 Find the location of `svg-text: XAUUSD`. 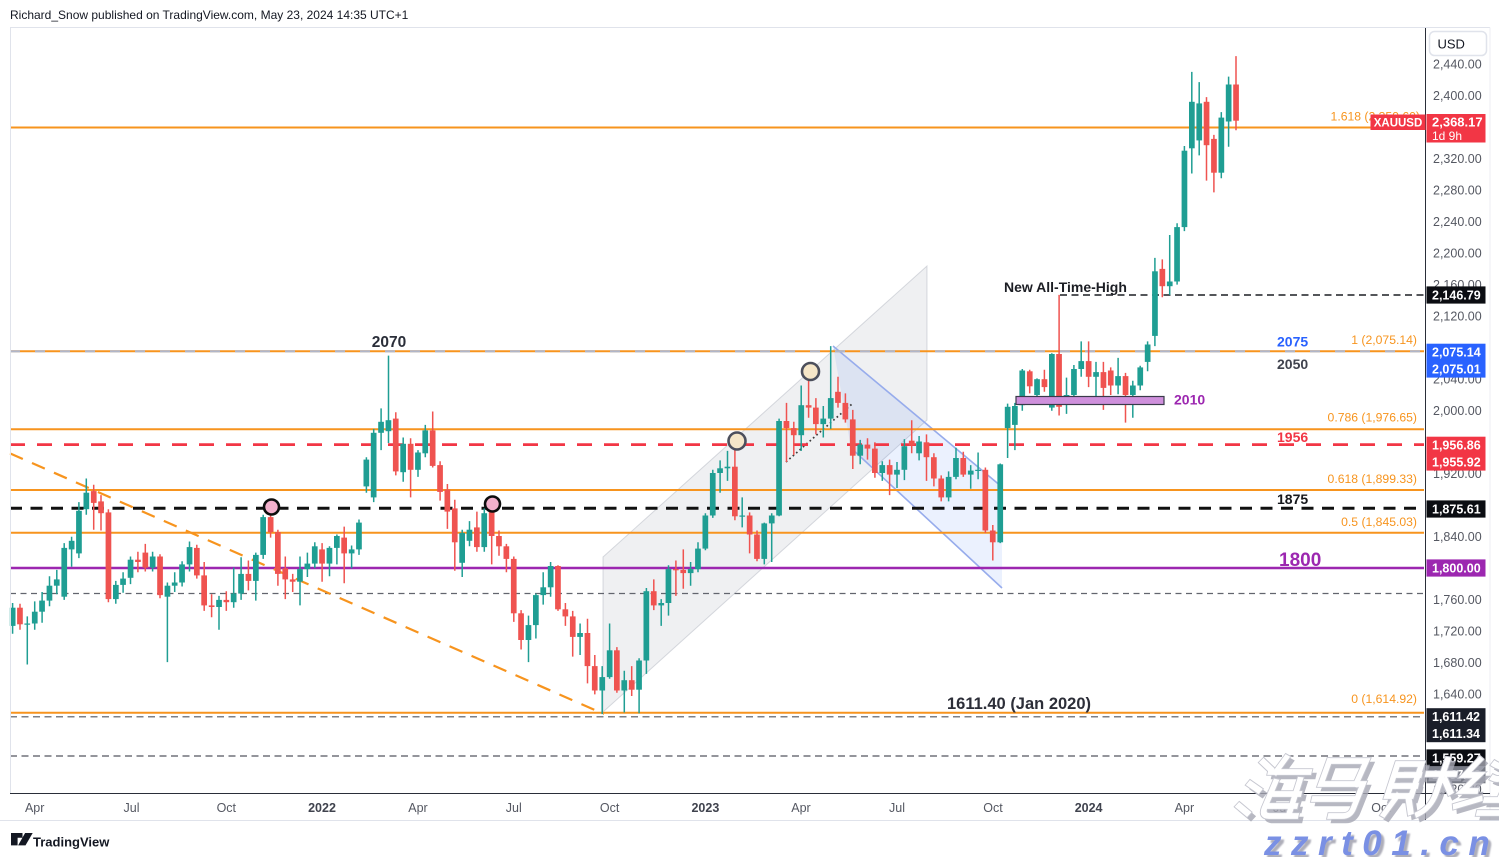

svg-text: XAUUSD is located at coordinates (1398, 124).